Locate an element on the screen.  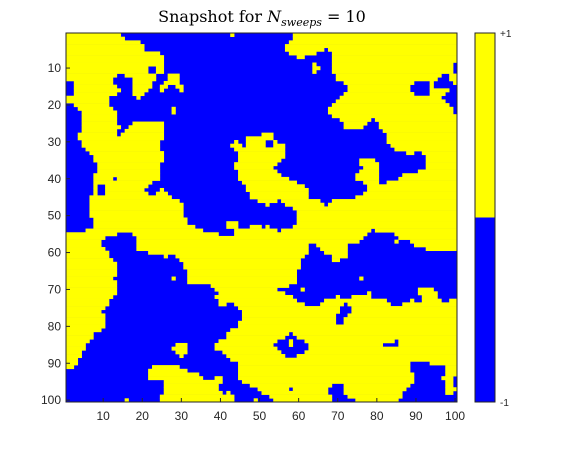
y-tick-label: 40 is located at coordinates (55, 179).